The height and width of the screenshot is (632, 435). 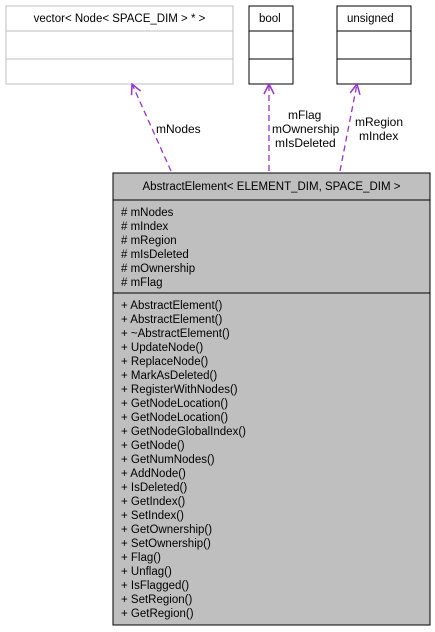 What do you see at coordinates (304, 115) in the screenshot?
I see `bool-edge-label-mflag: mFlag` at bounding box center [304, 115].